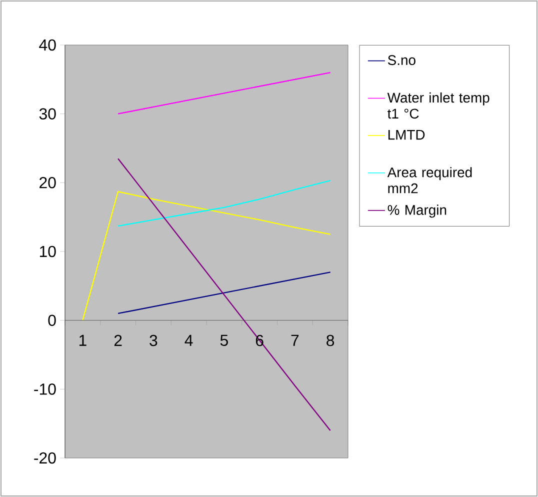  What do you see at coordinates (48, 252) in the screenshot?
I see `y-tick-label: 10` at bounding box center [48, 252].